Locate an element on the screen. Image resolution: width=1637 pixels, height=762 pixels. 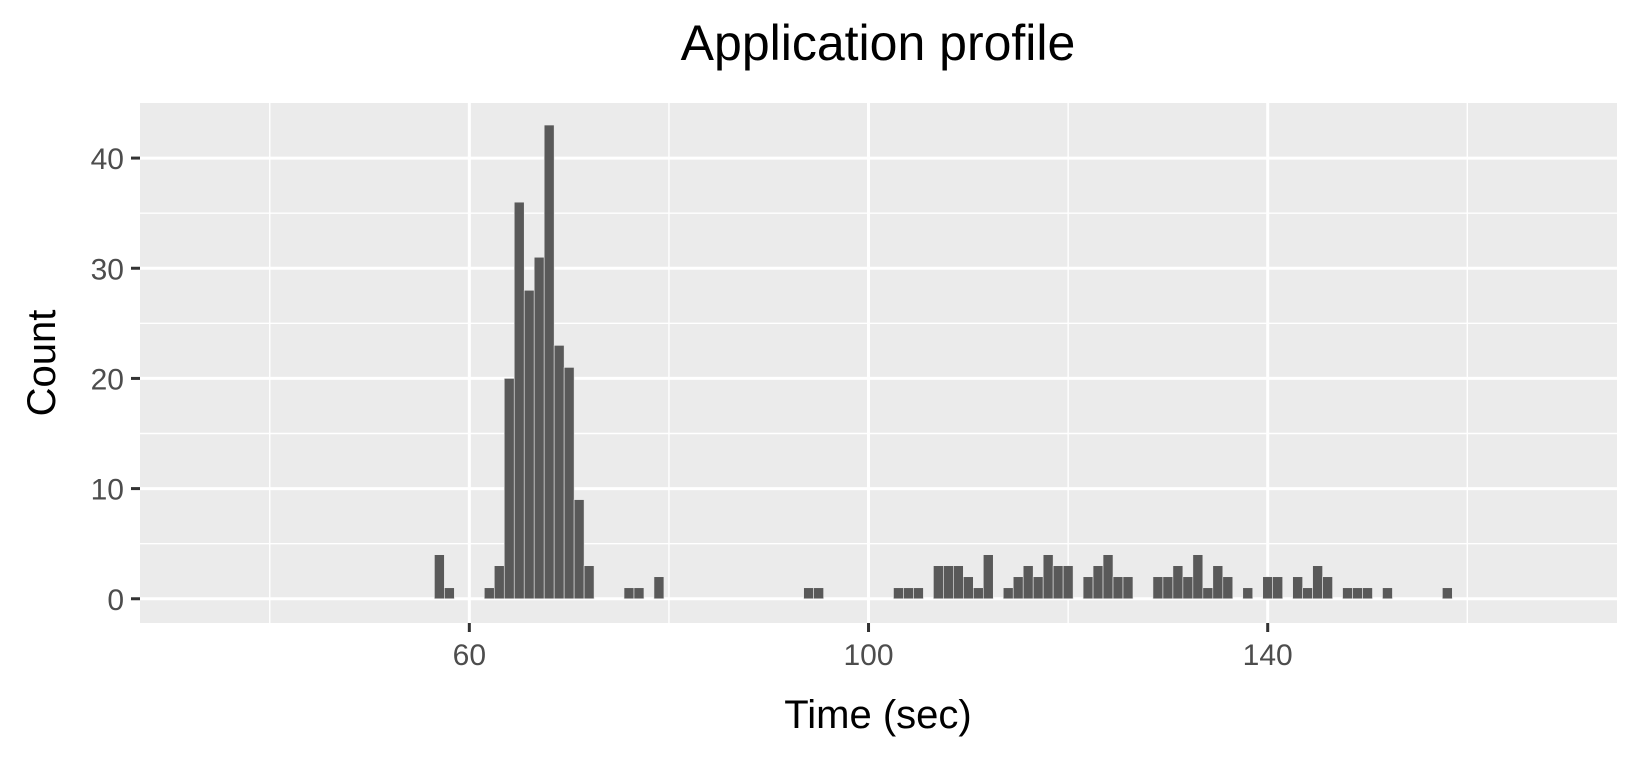
x-axis-title: Time (sec) is located at coordinates (877, 715).